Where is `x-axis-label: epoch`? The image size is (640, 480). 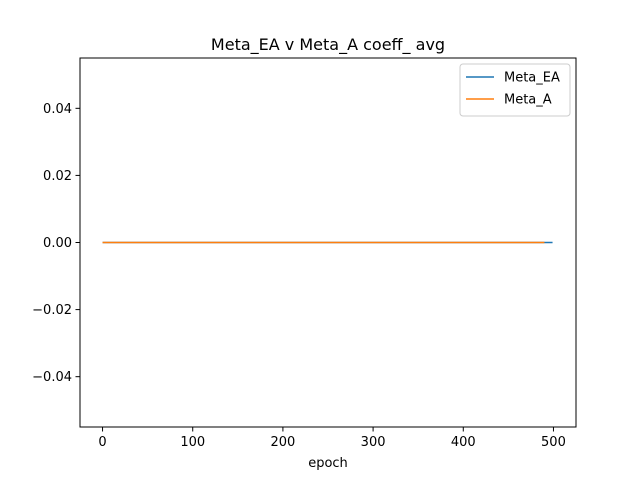
x-axis-label: epoch is located at coordinates (328, 463).